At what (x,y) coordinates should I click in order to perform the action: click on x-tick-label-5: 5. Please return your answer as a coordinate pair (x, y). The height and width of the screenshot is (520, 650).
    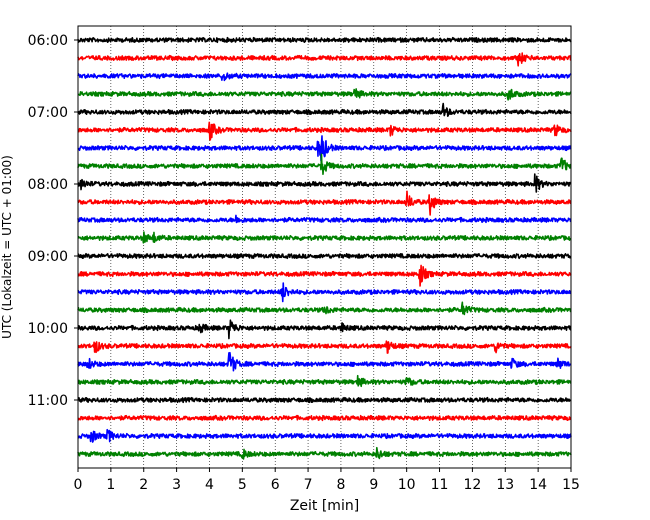
    Looking at the image, I should click on (242, 485).